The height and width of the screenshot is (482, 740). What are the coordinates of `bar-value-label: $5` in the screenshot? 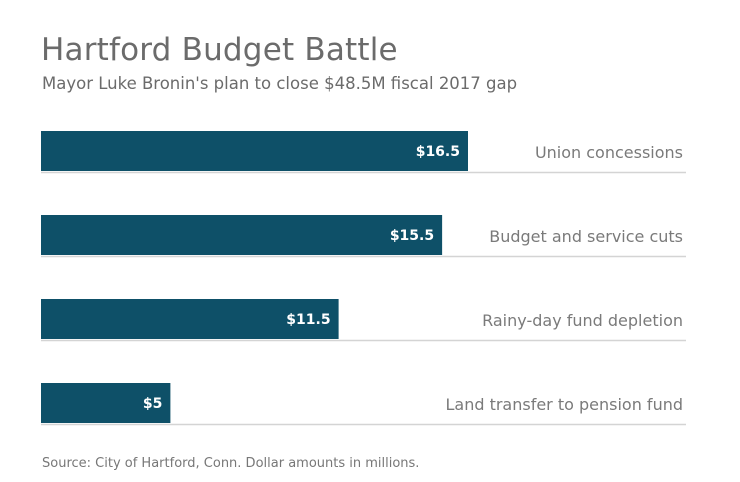 It's located at (152, 404).